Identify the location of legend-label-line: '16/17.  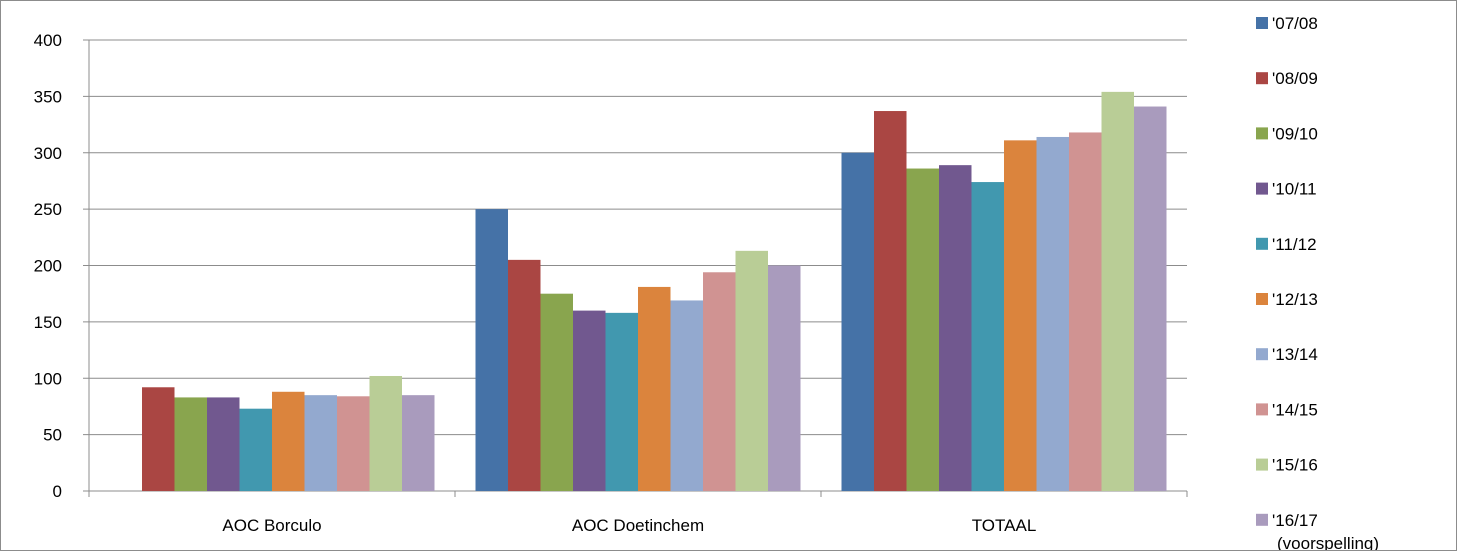
(1295, 520).